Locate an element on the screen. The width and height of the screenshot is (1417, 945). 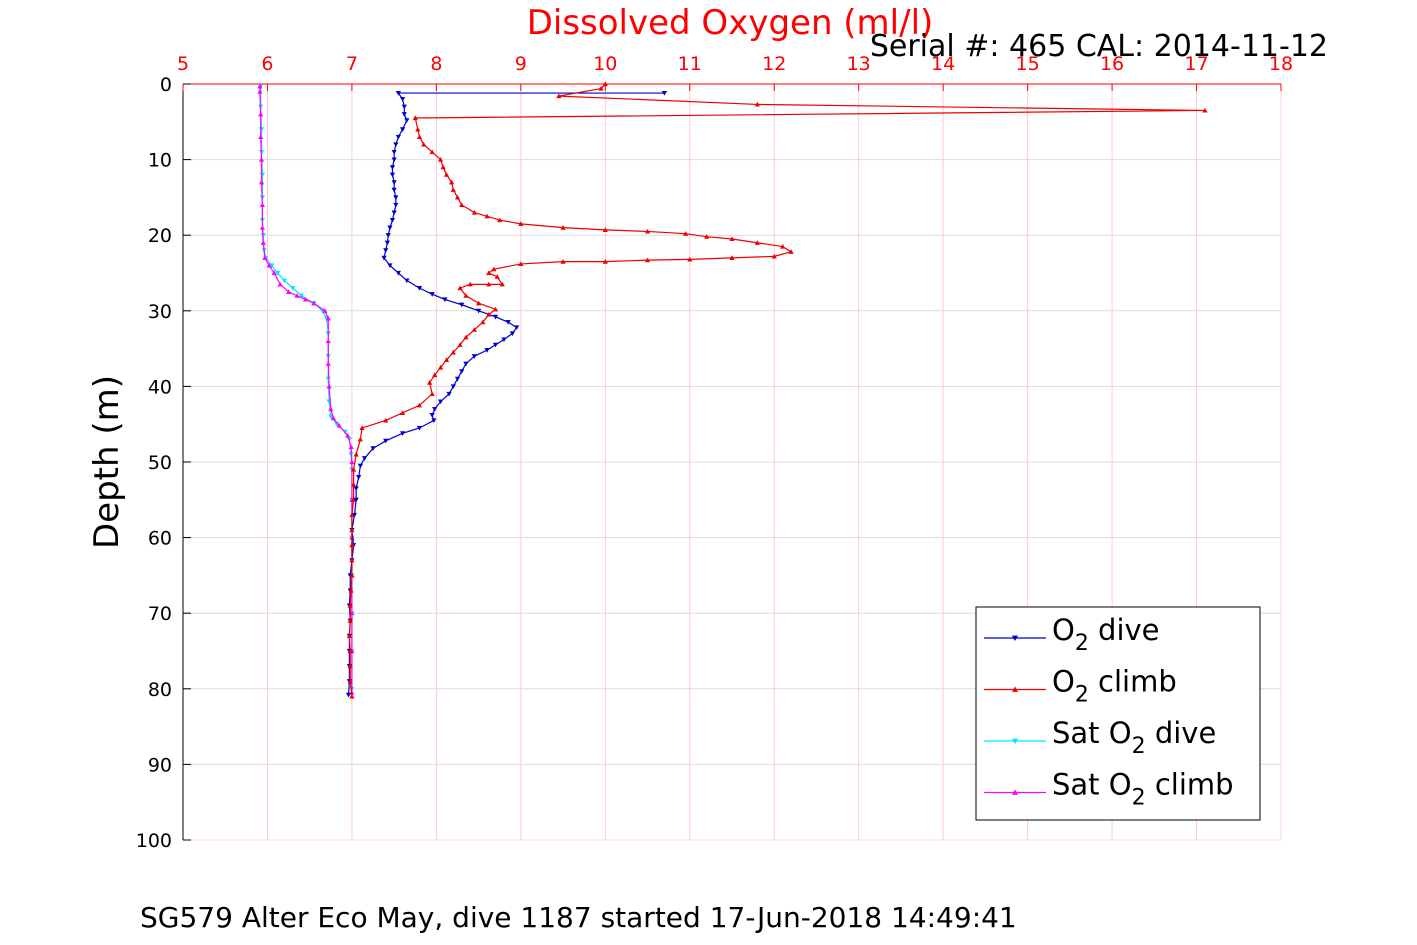
x-tick-label: 7 is located at coordinates (352, 64).